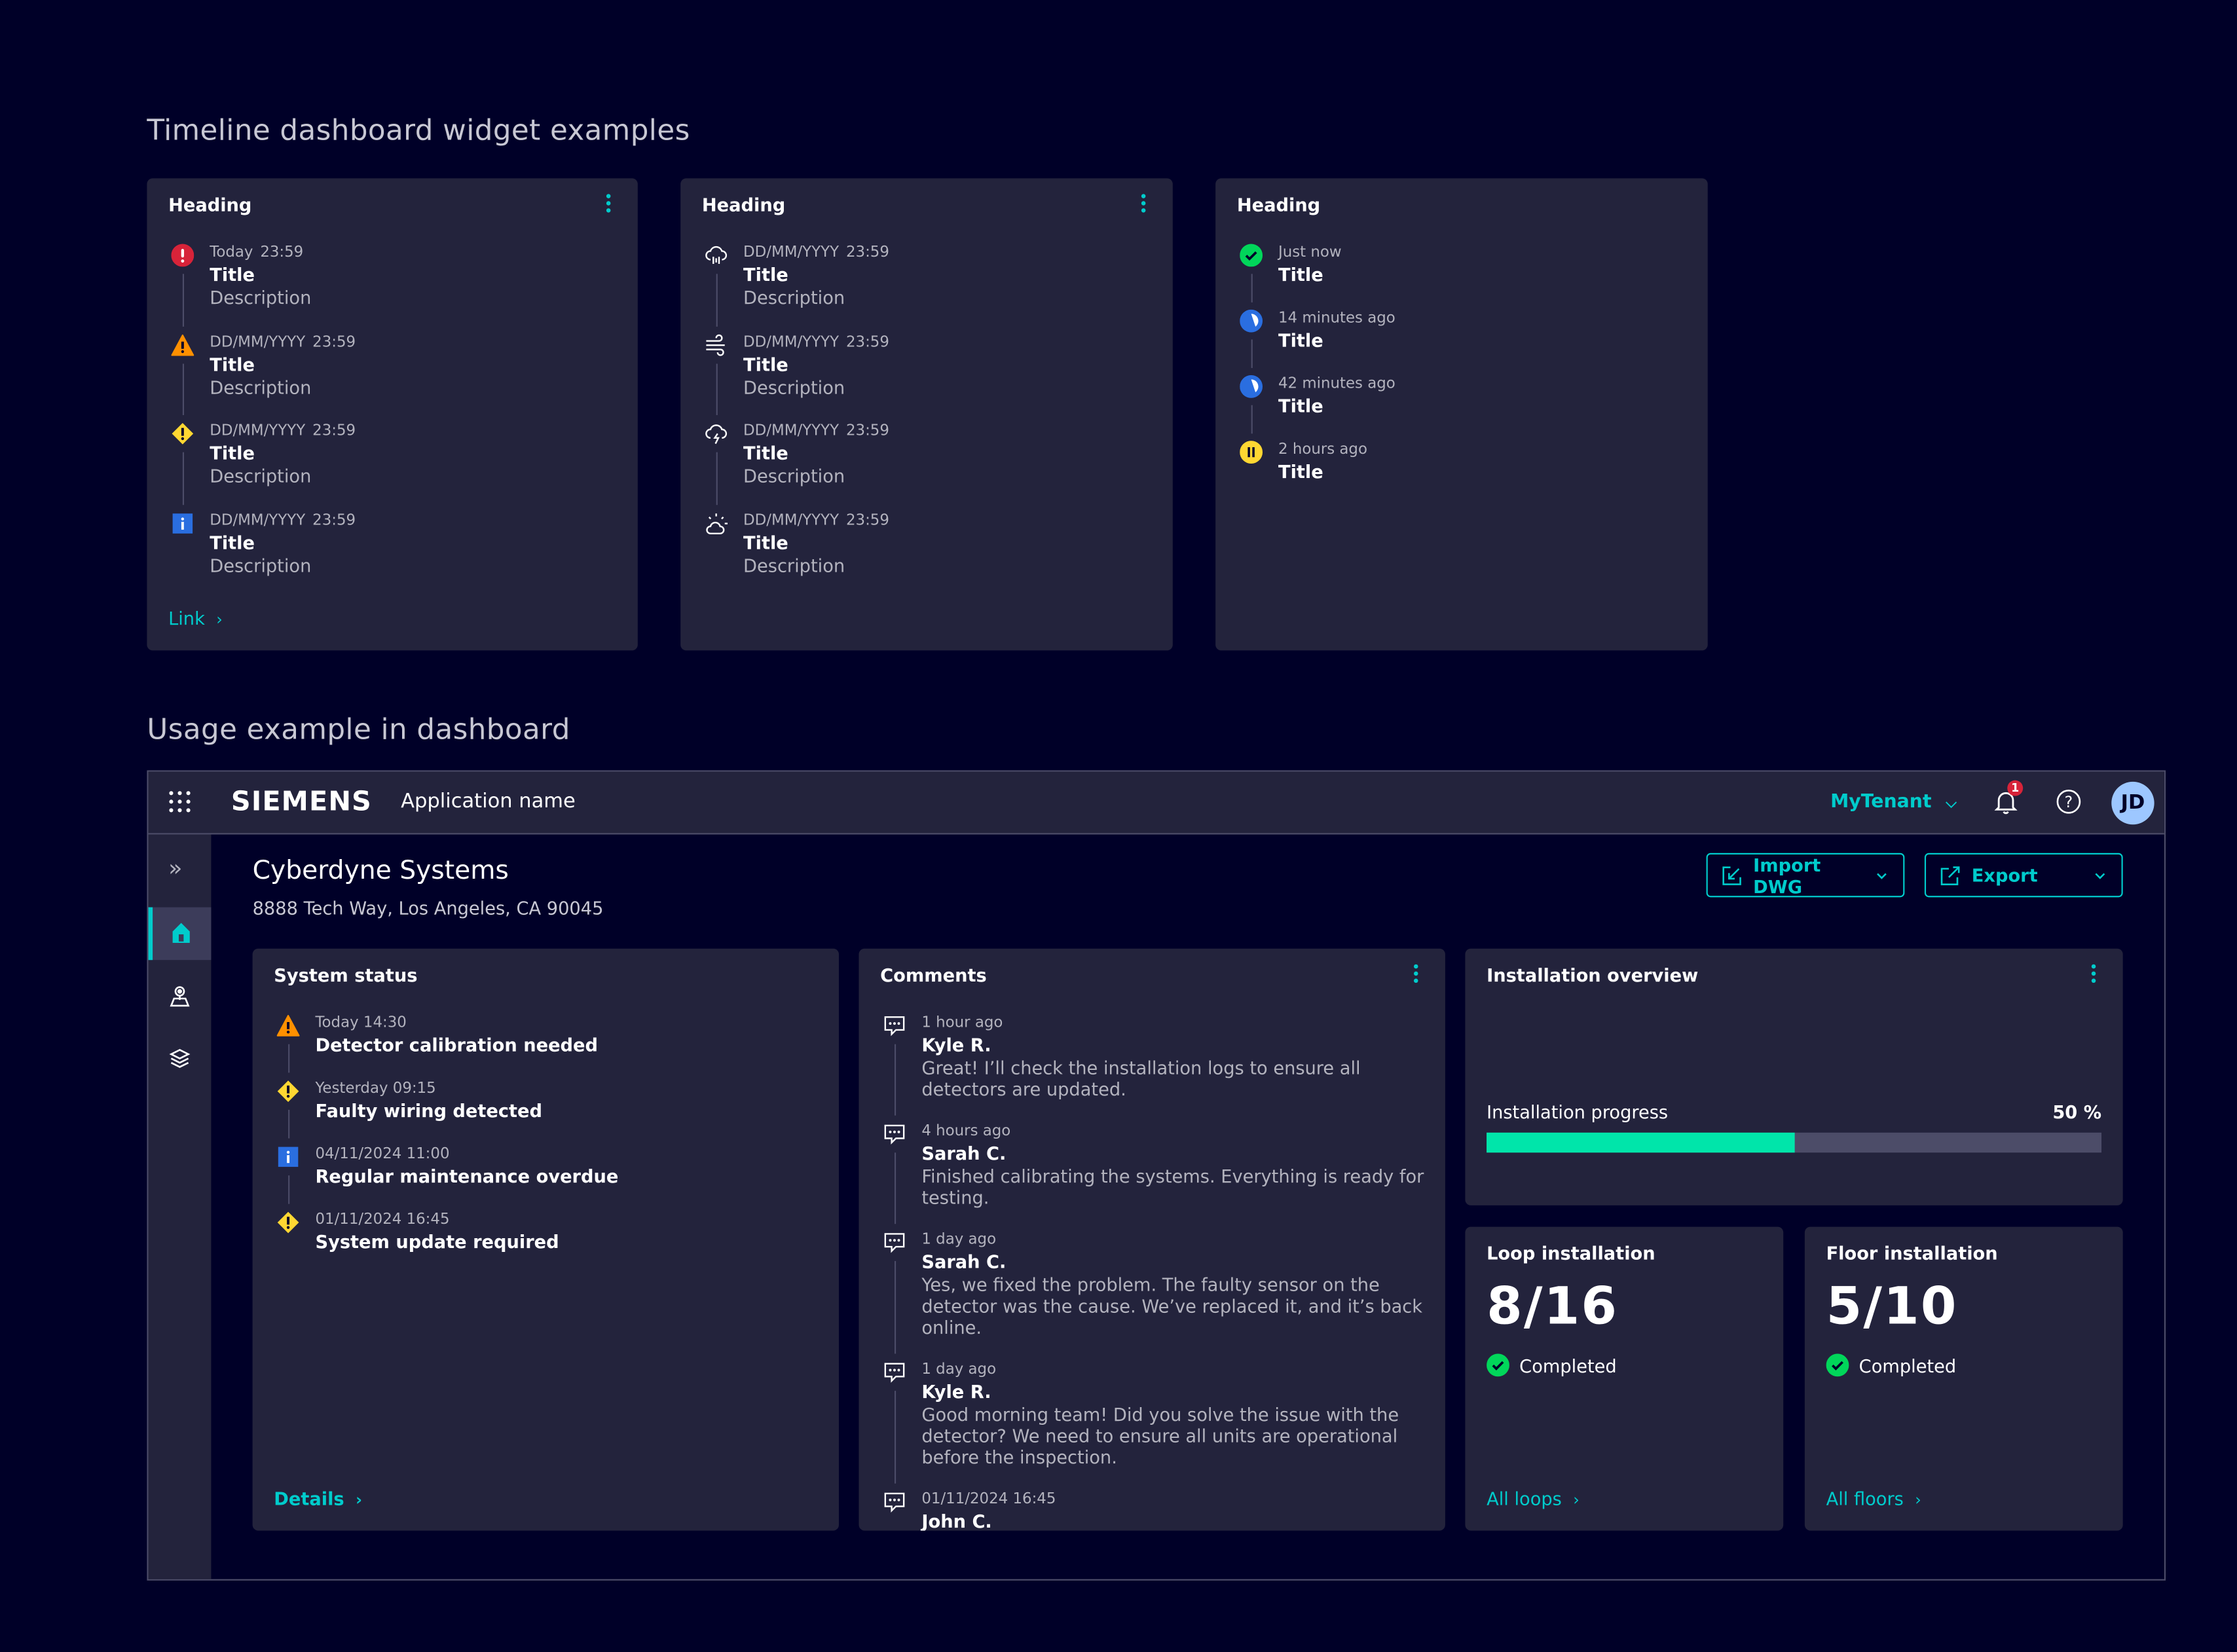  I want to click on timeline-item: 01/11/2024 16:45 System update required, so click(548, 1242).